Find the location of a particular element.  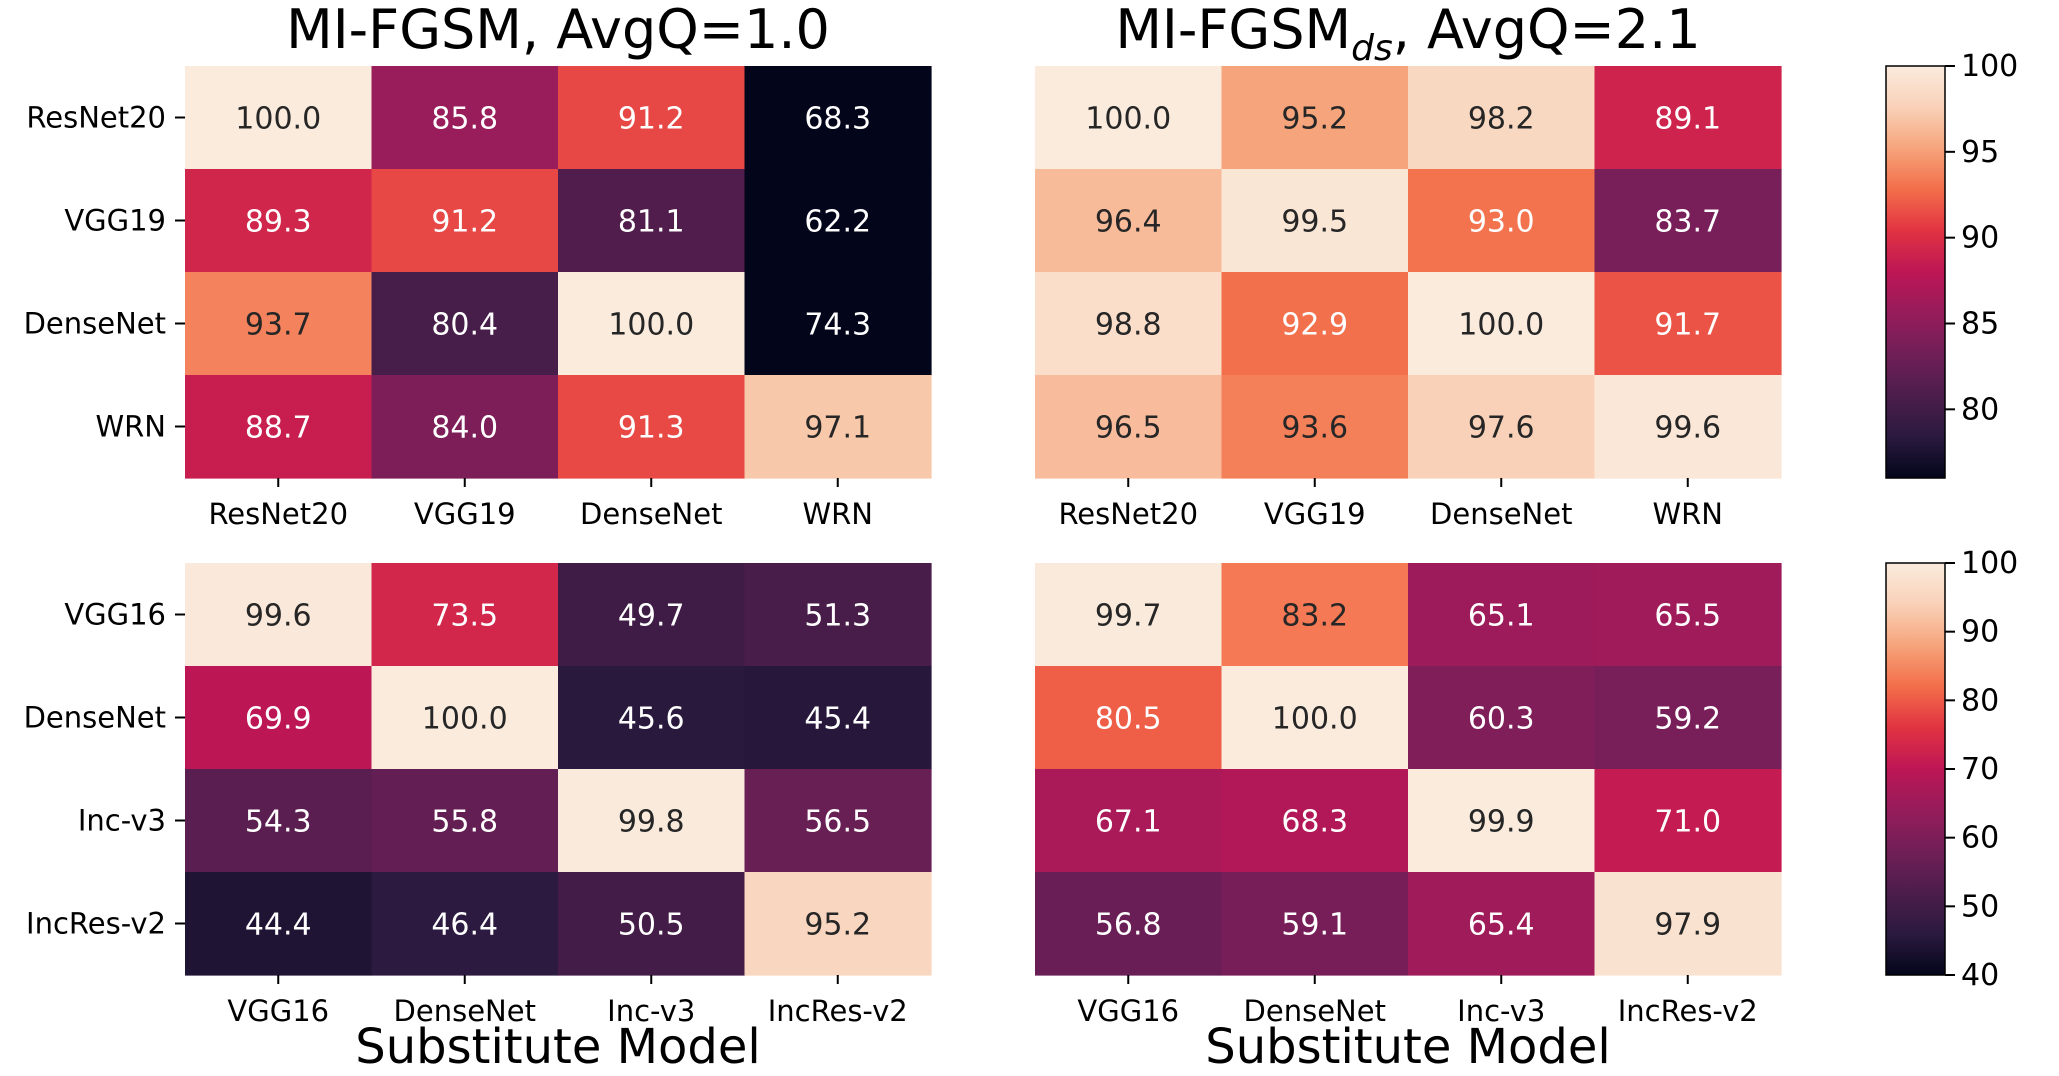

cell-value-label: 62.2 is located at coordinates (837, 222).